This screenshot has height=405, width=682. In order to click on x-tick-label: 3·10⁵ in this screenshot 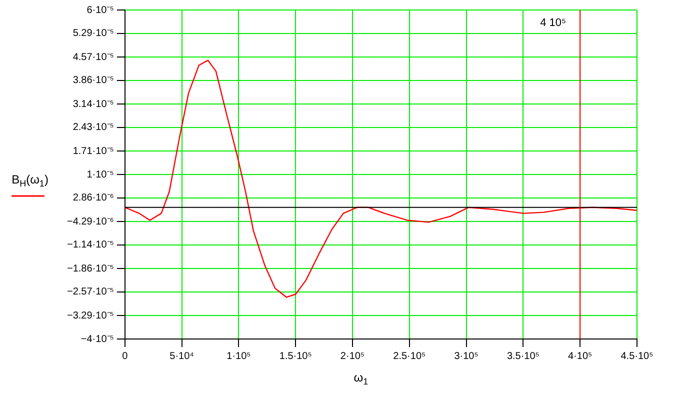, I will do `click(466, 356)`.